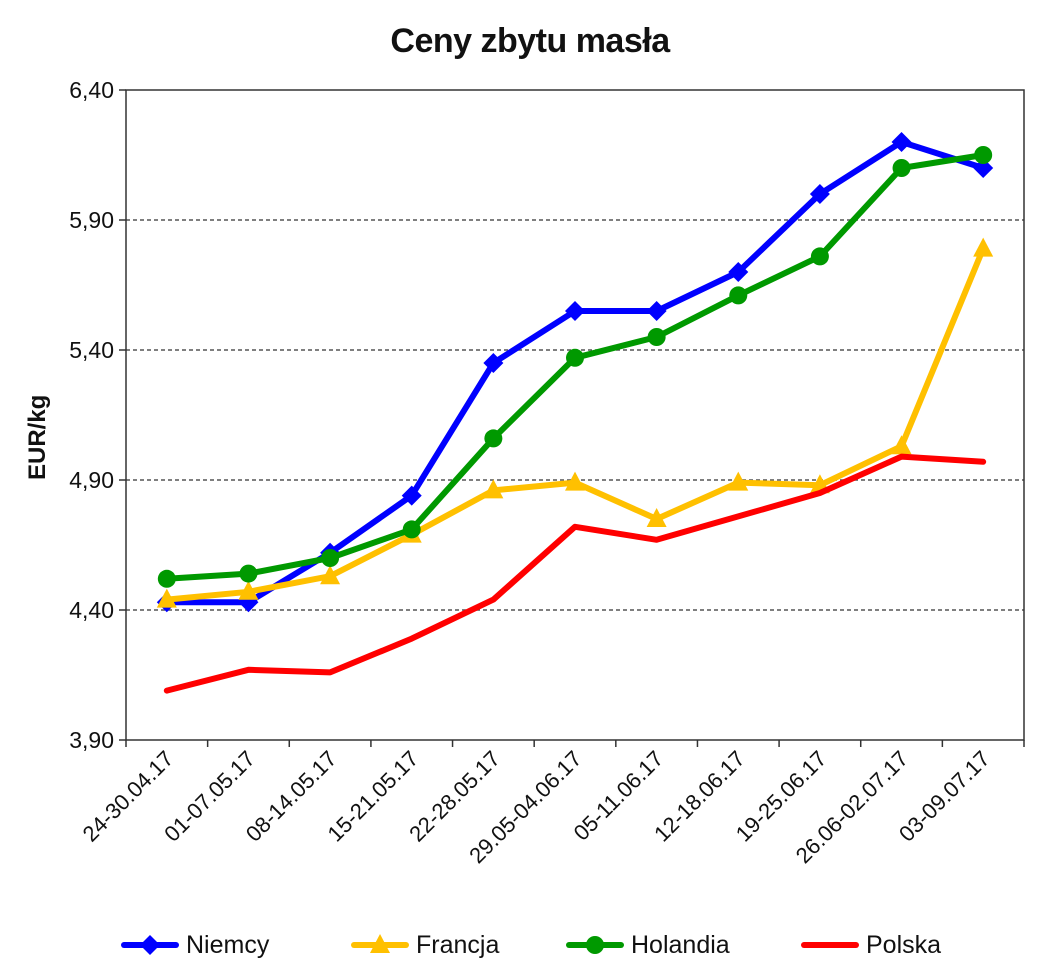 The width and height of the screenshot is (1060, 970). What do you see at coordinates (458, 944) in the screenshot?
I see `legend-label: Francja` at bounding box center [458, 944].